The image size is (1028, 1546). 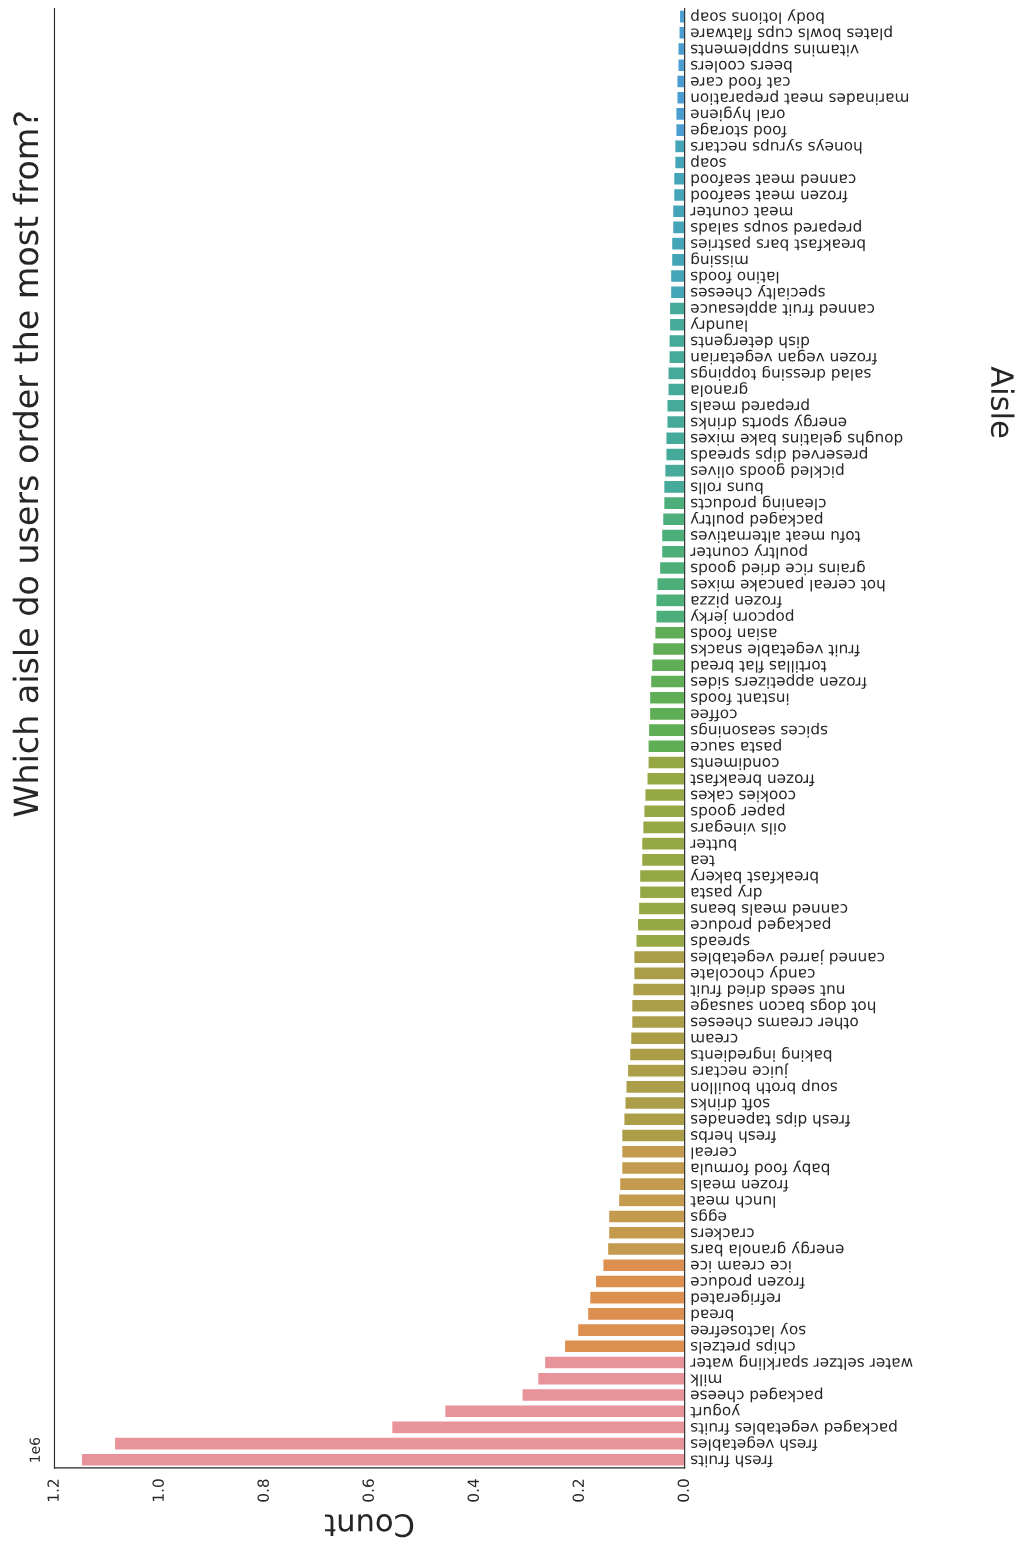 I want to click on y-tick-label: dish detergents, so click(x=750, y=341).